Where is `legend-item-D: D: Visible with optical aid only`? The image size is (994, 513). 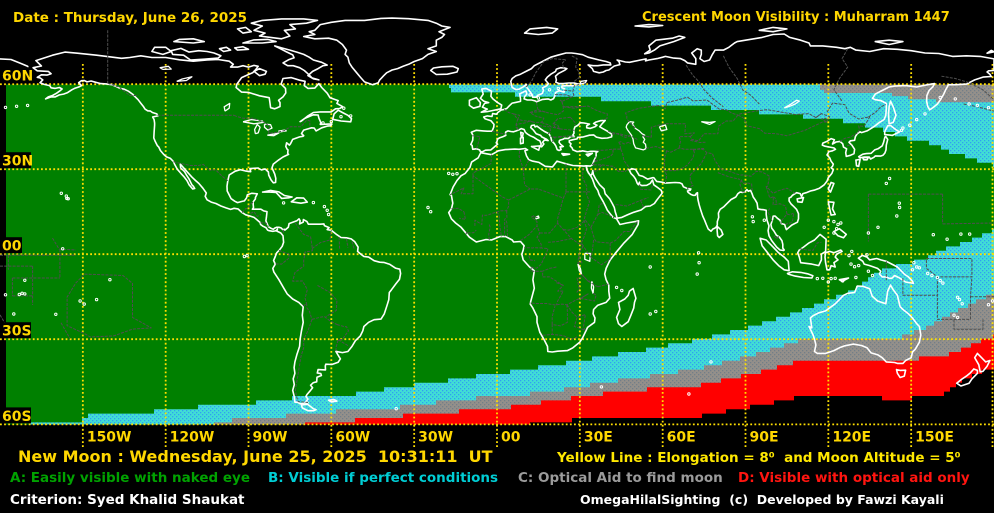 legend-item-D: D: Visible with optical aid only is located at coordinates (854, 478).